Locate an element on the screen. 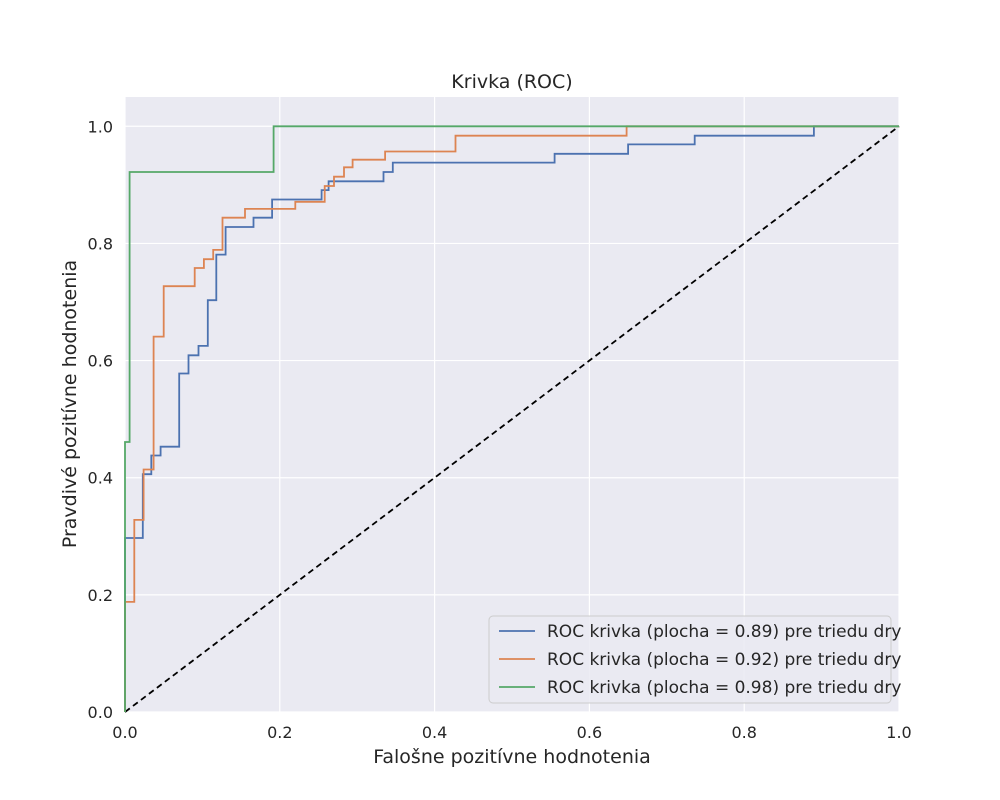 This screenshot has width=1000, height=800. legend-box is located at coordinates (690, 659).